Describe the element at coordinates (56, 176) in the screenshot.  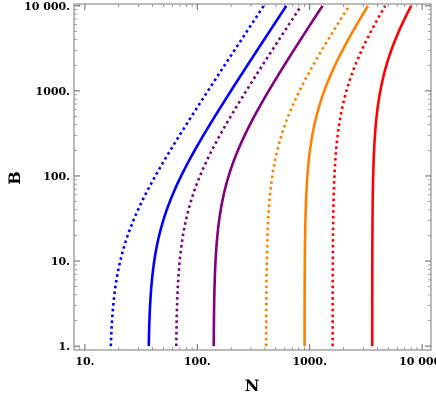
I see `y-tick-label: 100.` at that location.